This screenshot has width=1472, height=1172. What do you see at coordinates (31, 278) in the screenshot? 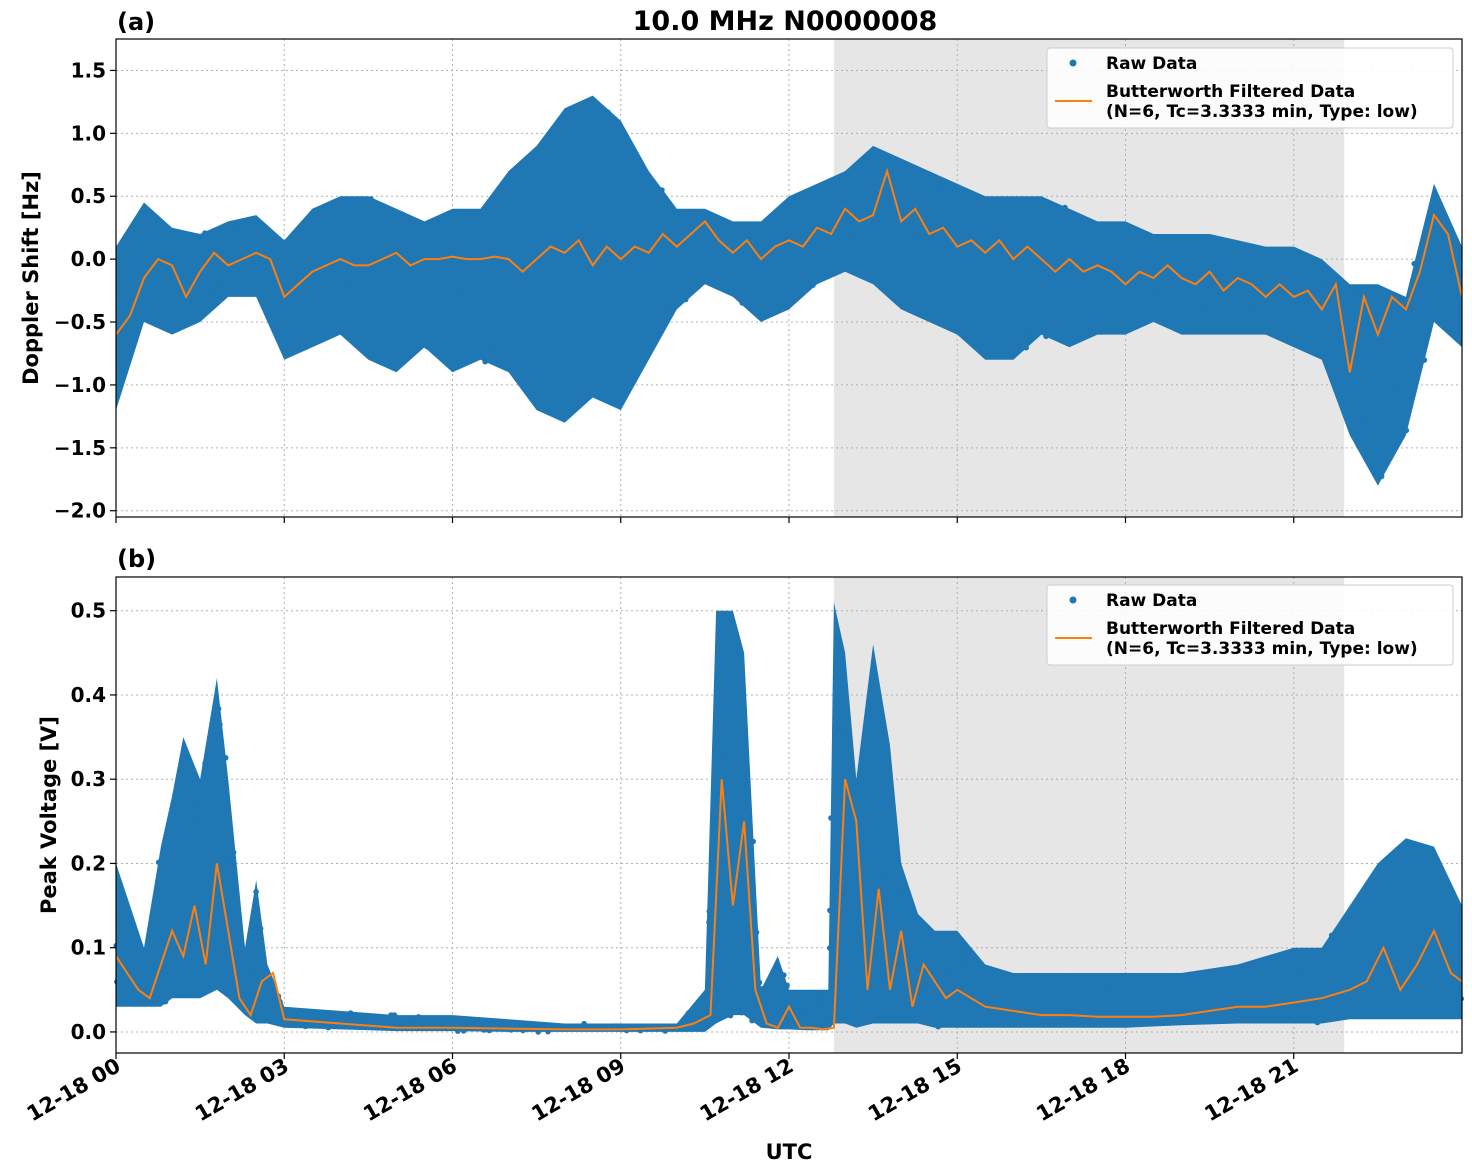
I see `panel-a-ylabel: Doppler Shift [Hz]` at bounding box center [31, 278].